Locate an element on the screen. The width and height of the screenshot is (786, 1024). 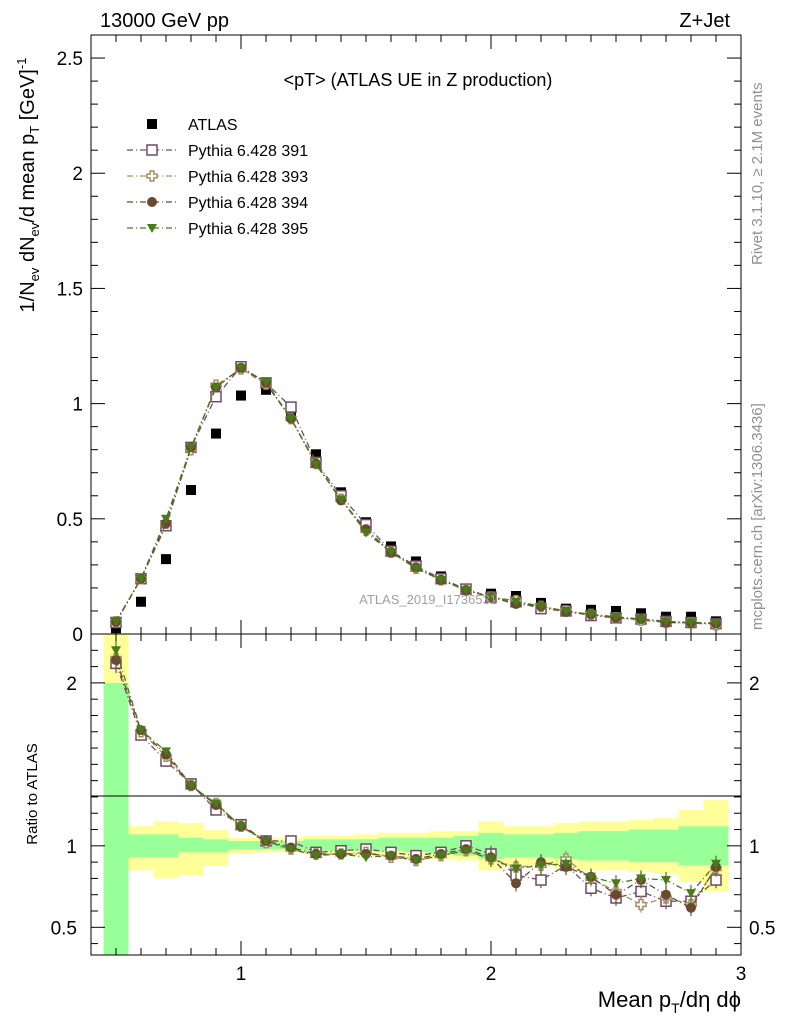
main-y-tick-label: 1 is located at coordinates (77, 405).